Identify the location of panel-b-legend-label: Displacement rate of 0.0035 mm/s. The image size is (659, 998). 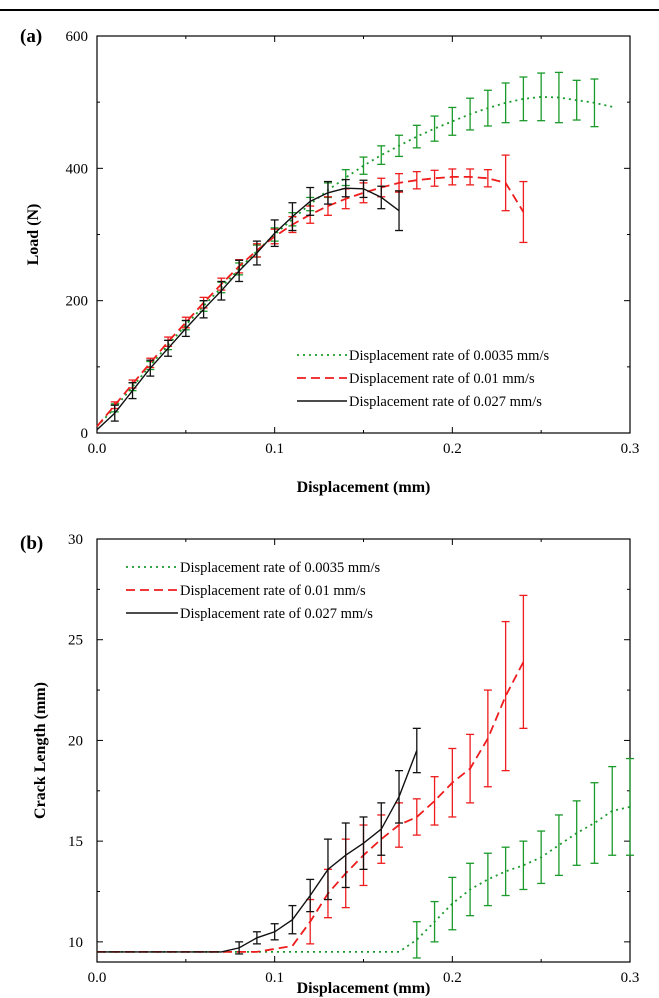
(280, 568).